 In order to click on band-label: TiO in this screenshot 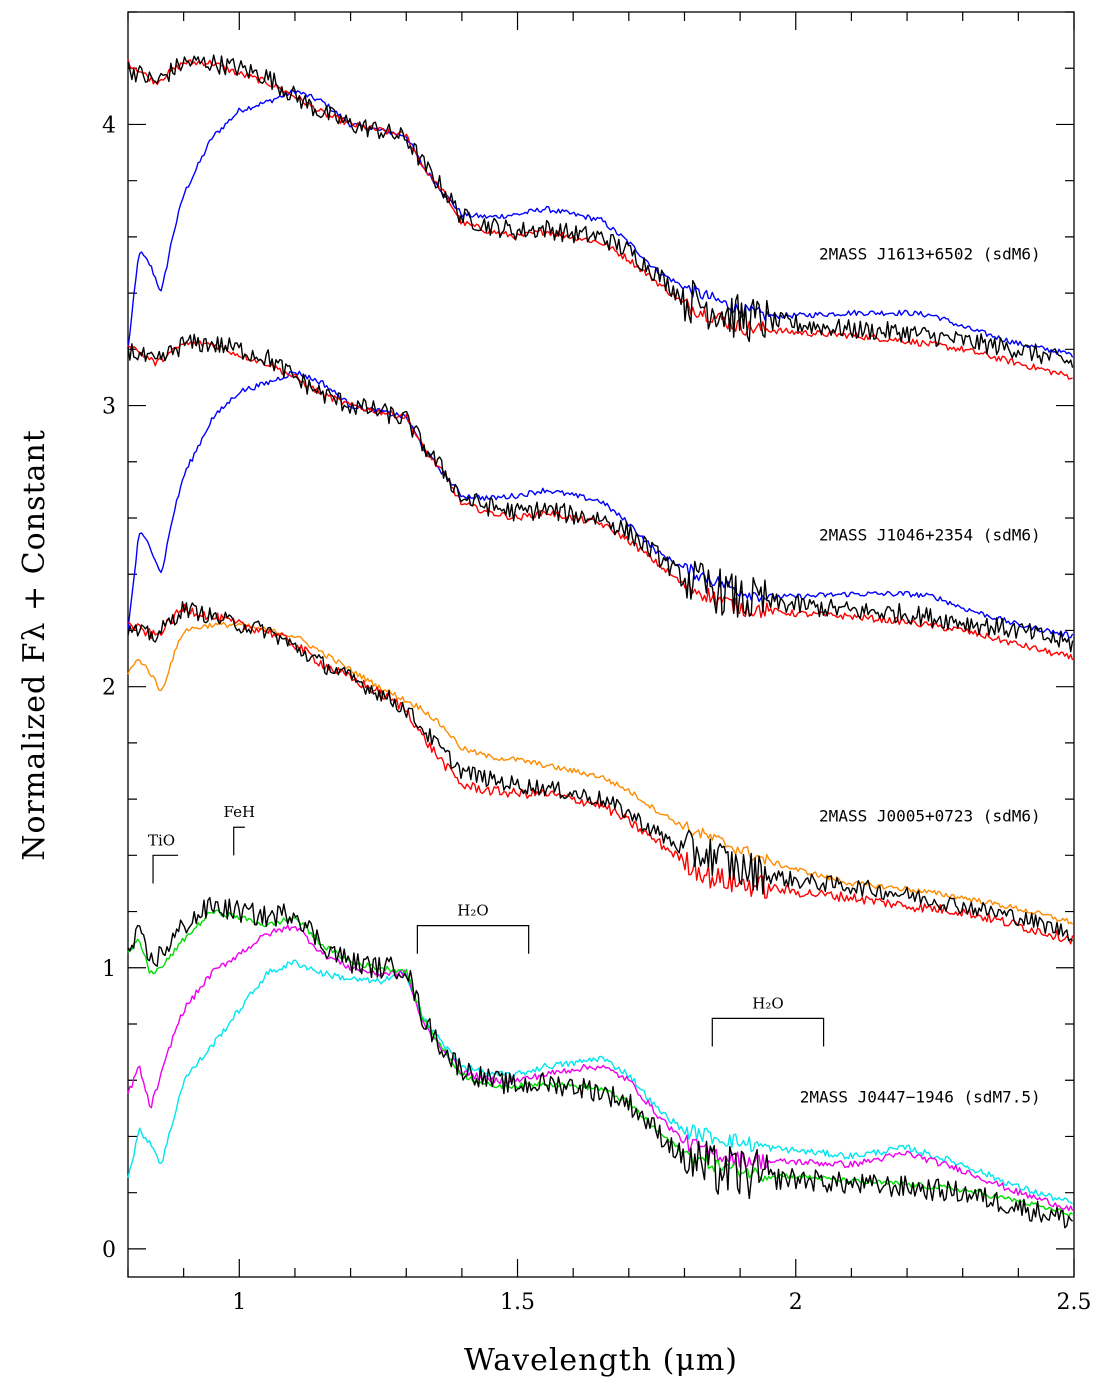, I will do `click(161, 840)`.